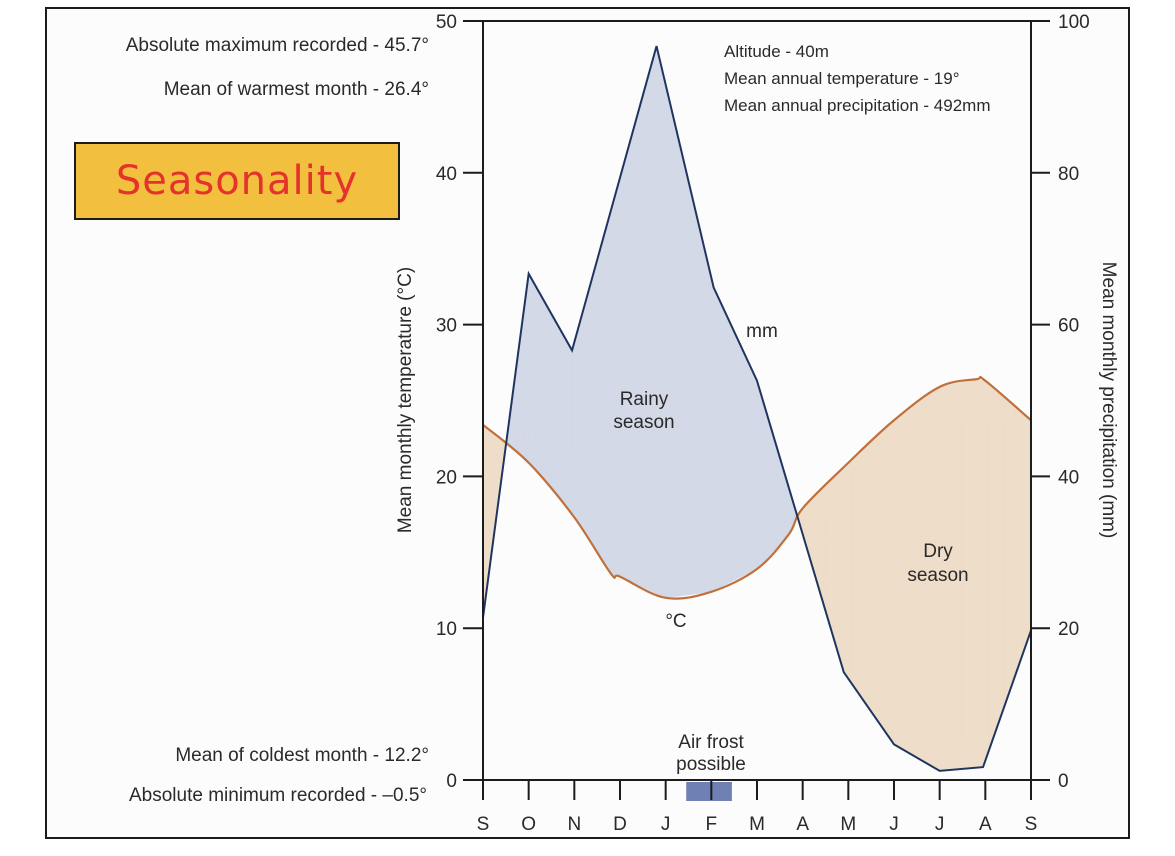 This screenshot has height=856, width=1175. What do you see at coordinates (451, 781) in the screenshot?
I see `left-tick-label: 0` at bounding box center [451, 781].